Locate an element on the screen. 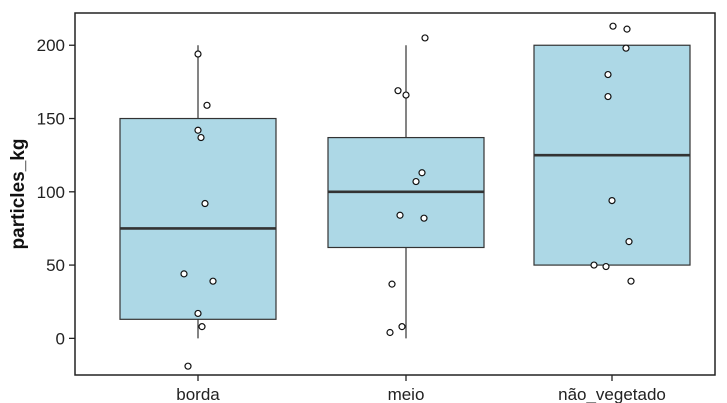 The height and width of the screenshot is (403, 727). y-tick-label: 100 is located at coordinates (51, 192).